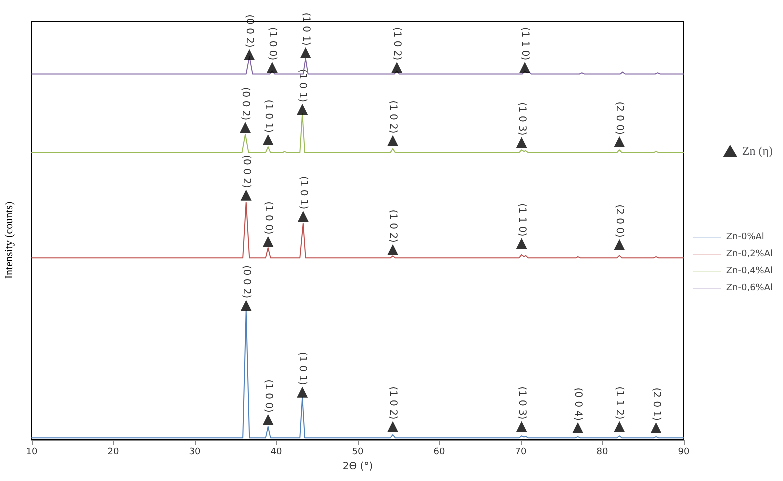 The width and height of the screenshot is (783, 481). What do you see at coordinates (521, 453) in the screenshot?
I see `x-tick-label: 70` at bounding box center [521, 453].